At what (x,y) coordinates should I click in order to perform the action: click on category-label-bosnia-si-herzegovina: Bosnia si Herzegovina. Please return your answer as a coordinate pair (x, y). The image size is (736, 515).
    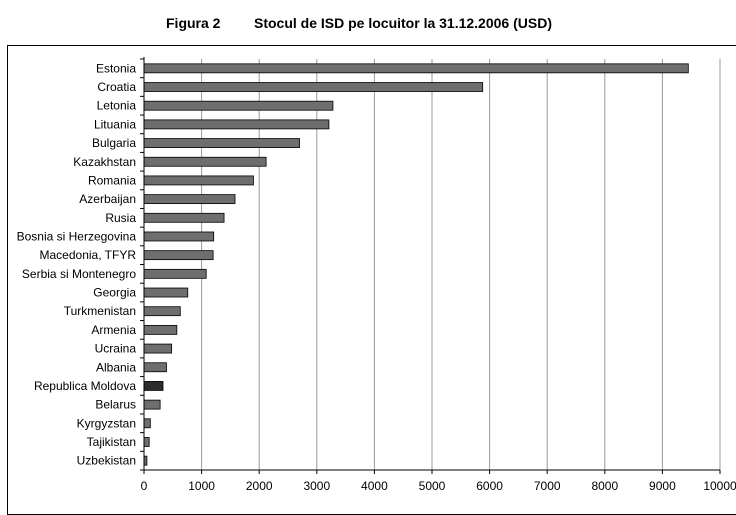
    Looking at the image, I should click on (77, 236).